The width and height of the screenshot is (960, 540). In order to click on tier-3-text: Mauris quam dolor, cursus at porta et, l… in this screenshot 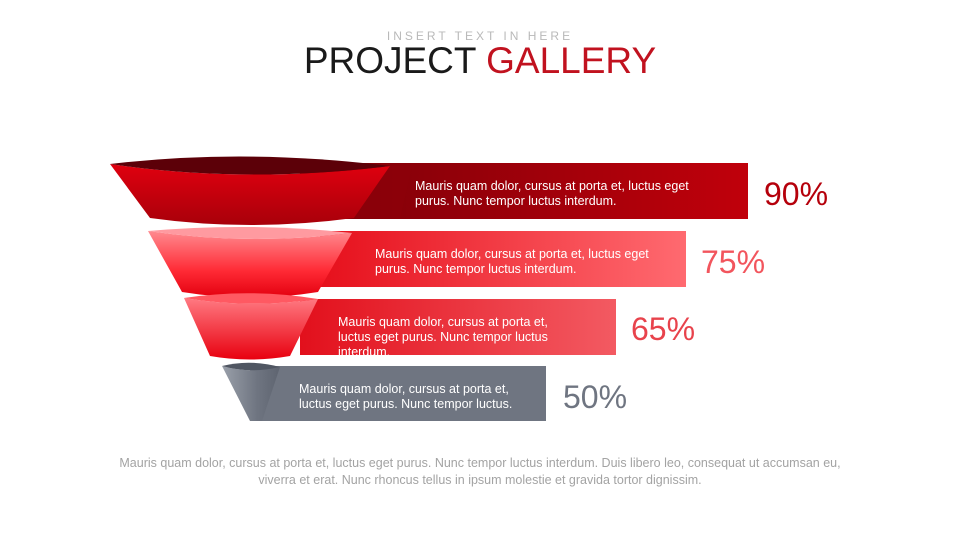, I will do `click(443, 337)`.